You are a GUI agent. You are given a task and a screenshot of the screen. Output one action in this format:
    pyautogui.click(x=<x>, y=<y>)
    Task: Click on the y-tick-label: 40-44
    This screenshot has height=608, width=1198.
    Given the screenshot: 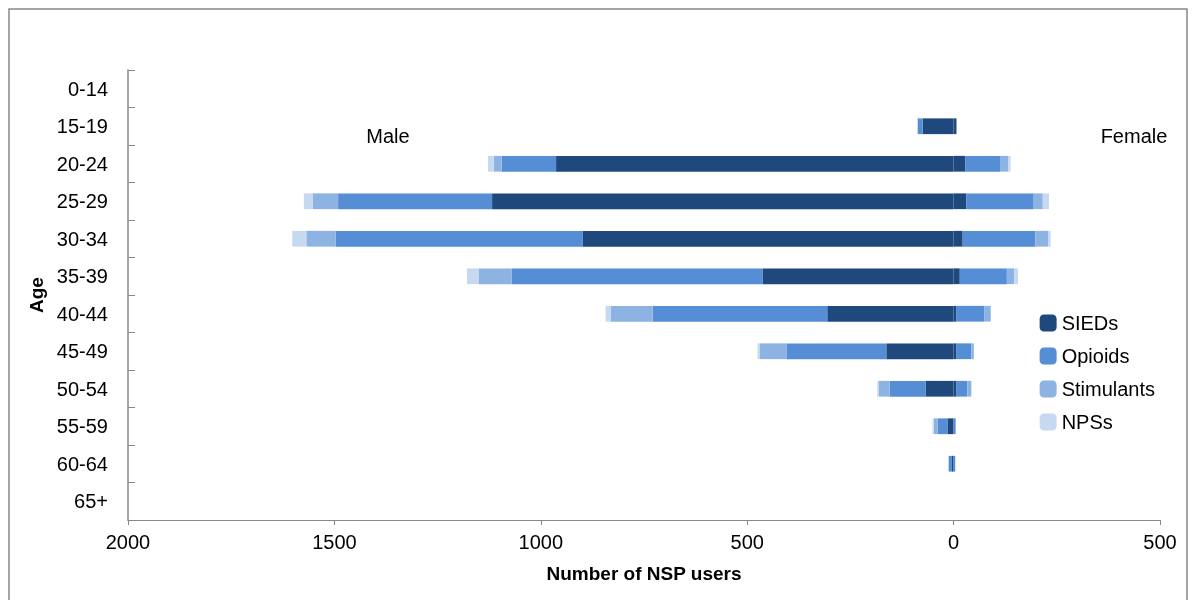 What is the action you would take?
    pyautogui.click(x=82, y=313)
    